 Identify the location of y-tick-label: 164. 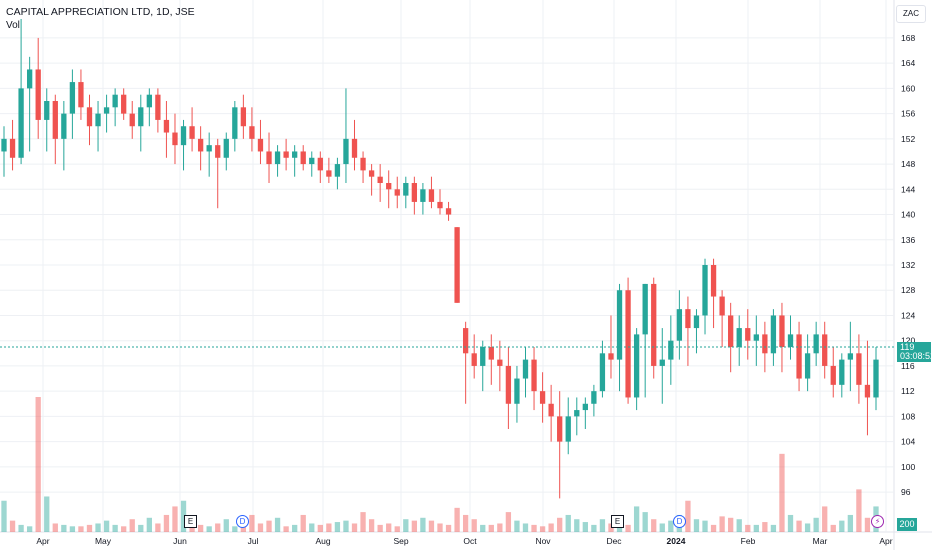
(908, 63).